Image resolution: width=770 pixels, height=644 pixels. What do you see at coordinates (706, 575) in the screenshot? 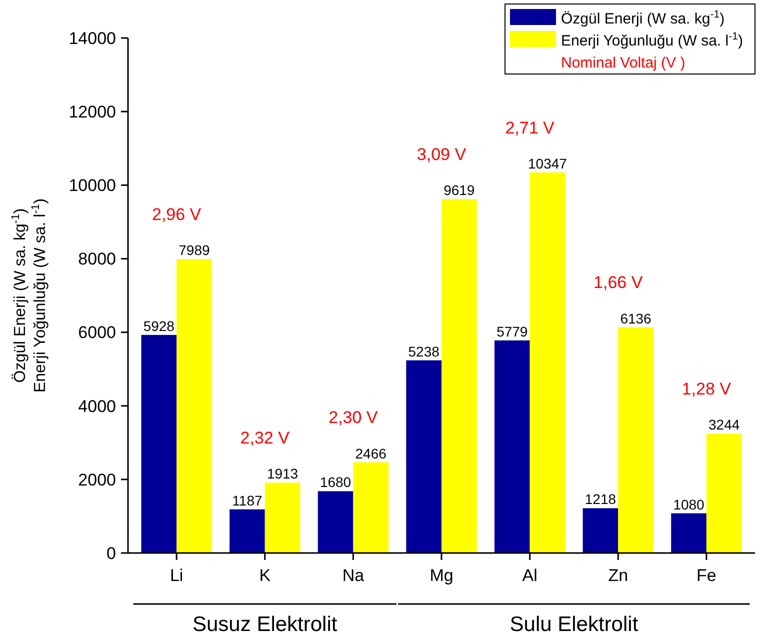
I see `x-tick-label: Fe` at bounding box center [706, 575].